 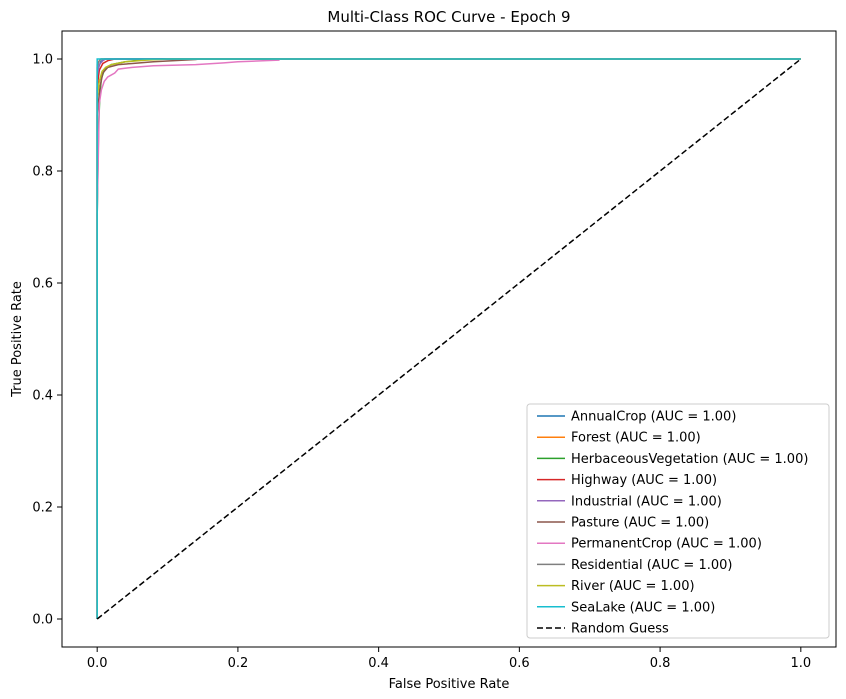 I want to click on legend-entry: Highway (AUC = 1.00), so click(x=644, y=480).